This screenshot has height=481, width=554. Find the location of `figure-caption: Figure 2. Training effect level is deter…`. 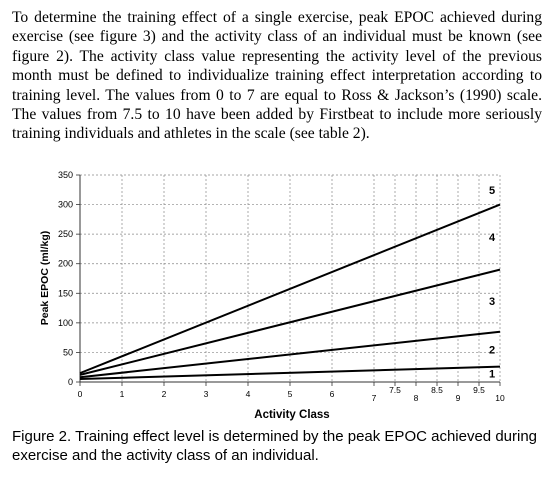

figure-caption: Figure 2. Training effect level is deter… is located at coordinates (275, 446).